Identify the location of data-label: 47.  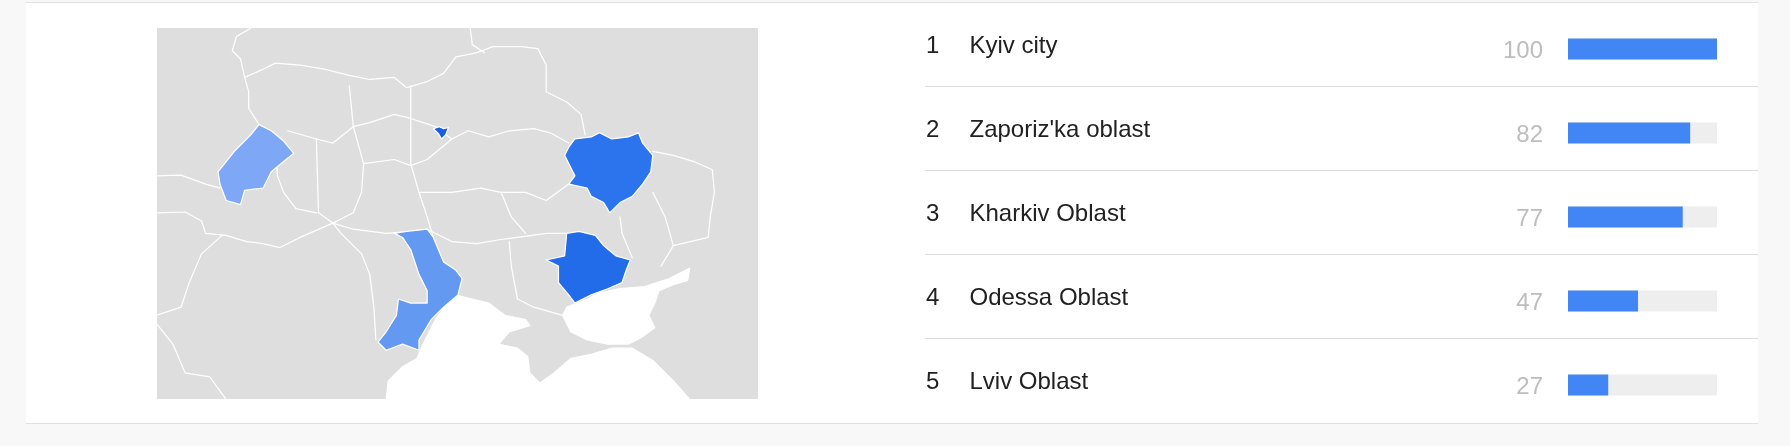
(1529, 301).